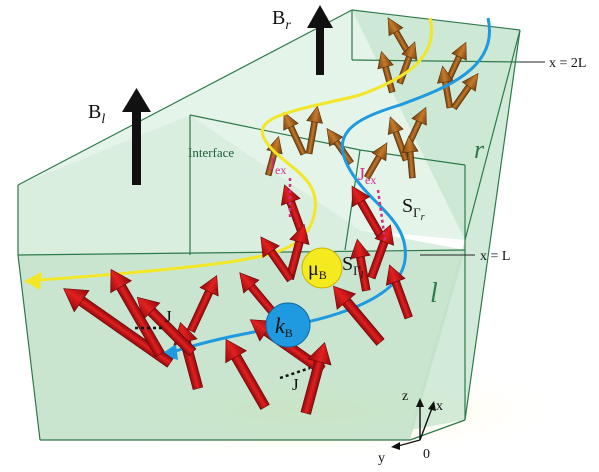  What do you see at coordinates (353, 267) in the screenshot?
I see `spin-left-label: SΓl` at bounding box center [353, 267].